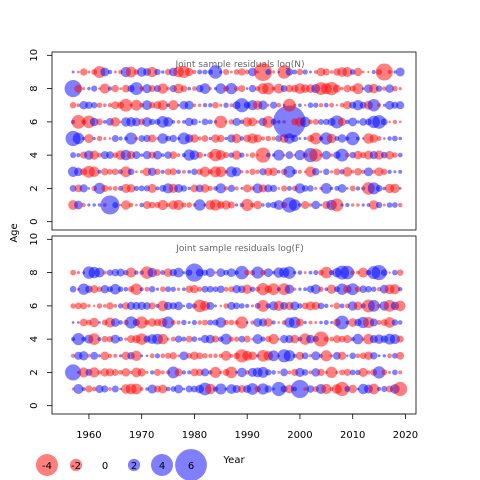 The width and height of the screenshot is (480, 480). I want to click on bubble-log-n-2014-age7, so click(374, 105).